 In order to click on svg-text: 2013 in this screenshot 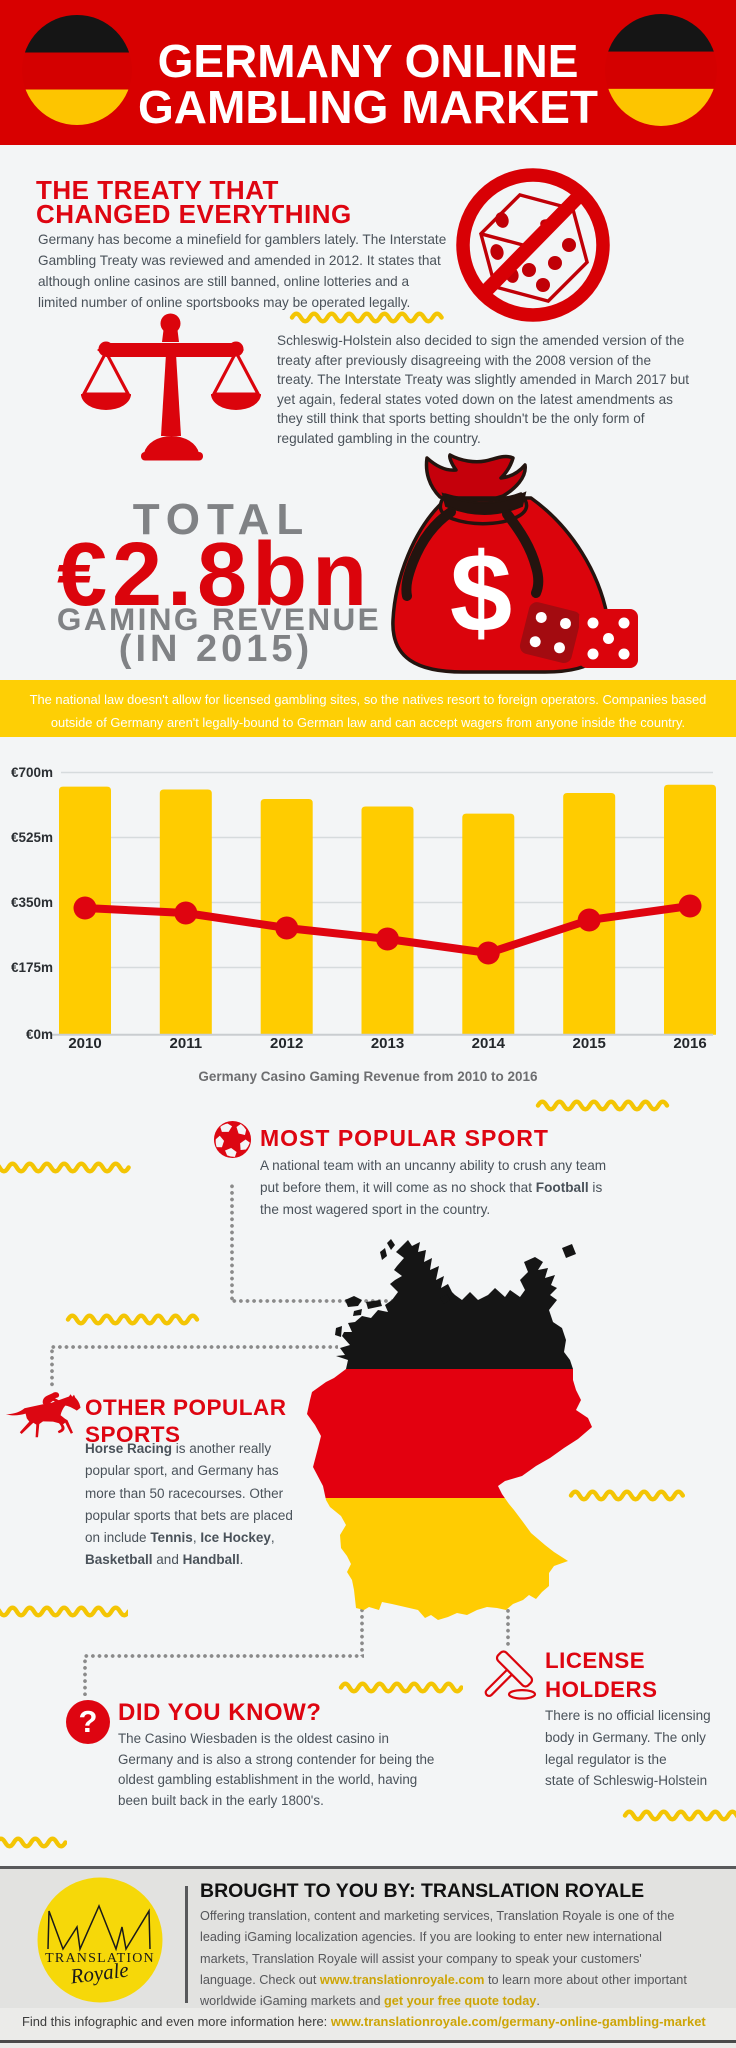, I will do `click(387, 1043)`.